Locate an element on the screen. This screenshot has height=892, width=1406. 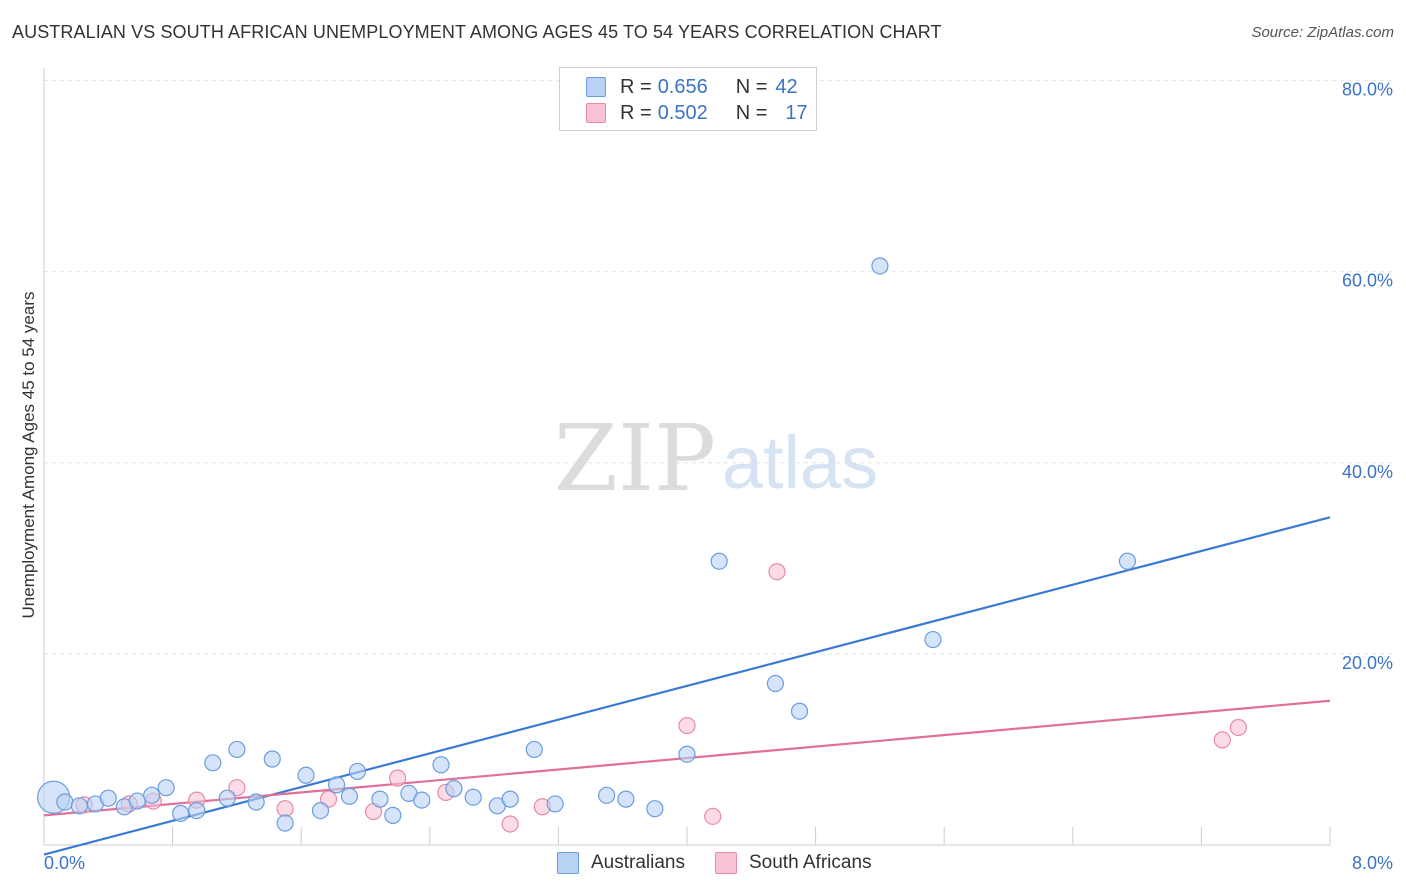
legend-row-south-africans: R = 0.502 N = 17 is located at coordinates (697, 113).